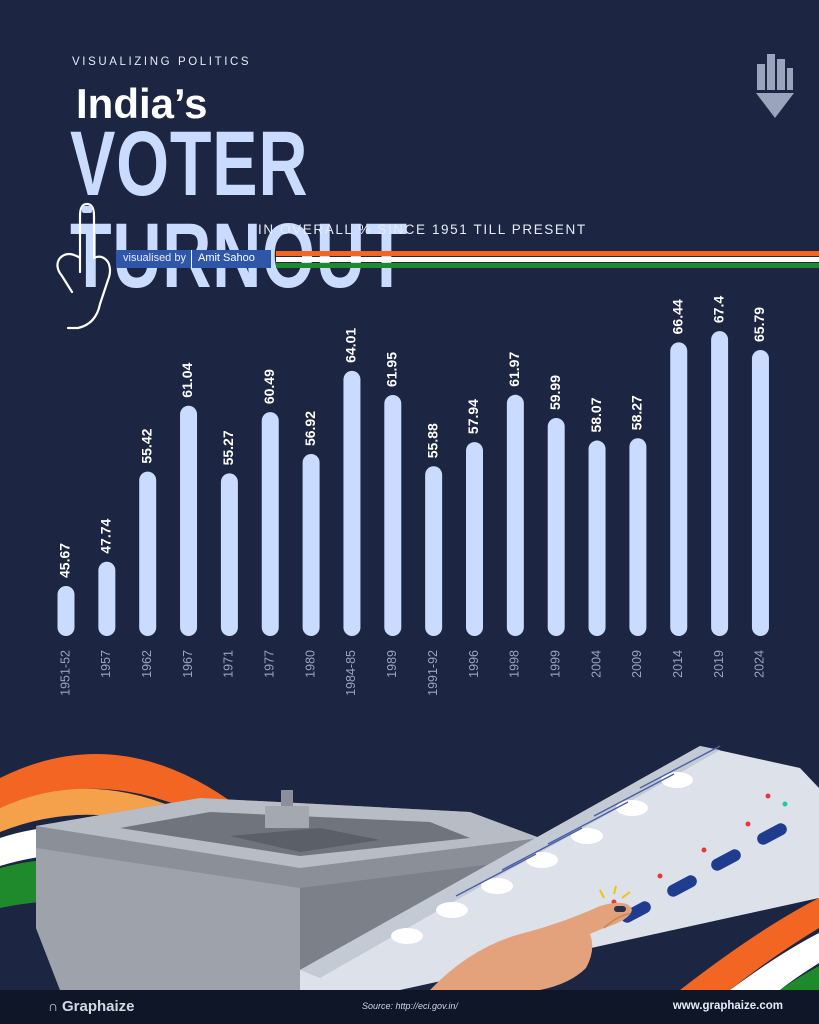  I want to click on white-stripe, so click(547, 259).